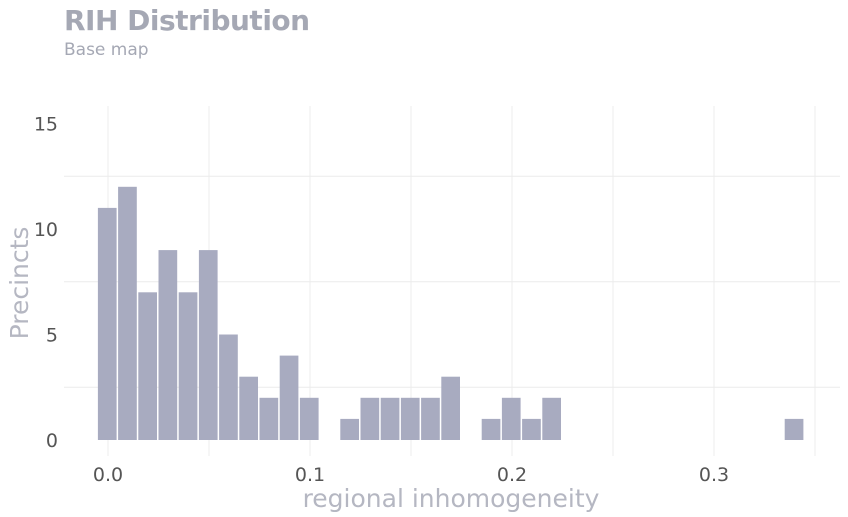  Describe the element at coordinates (451, 498) in the screenshot. I see `x-axis-label: regional inhomogeneity` at that location.